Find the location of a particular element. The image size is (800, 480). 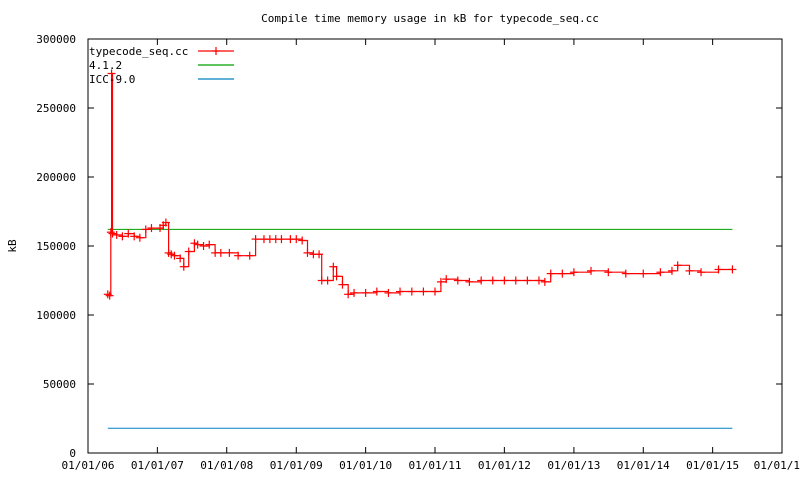

x-tick-label: 01/01/14 is located at coordinates (643, 465).